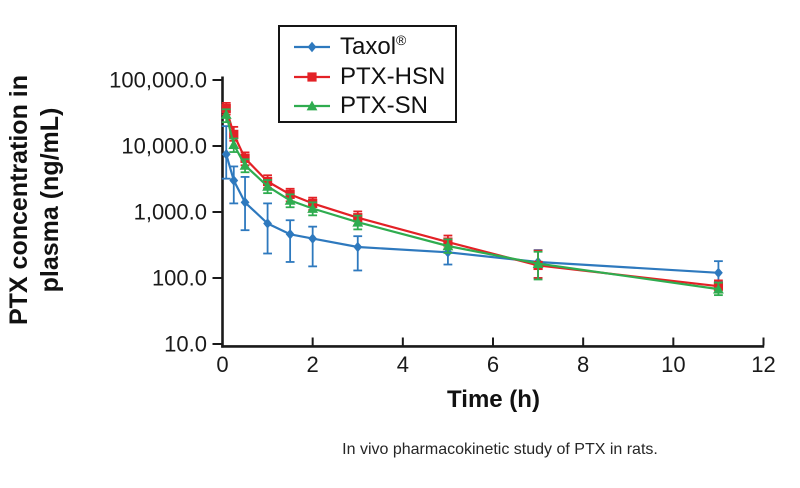 Image resolution: width=800 pixels, height=488 pixels. What do you see at coordinates (763, 364) in the screenshot?
I see `x-tick-label: 12` at bounding box center [763, 364].